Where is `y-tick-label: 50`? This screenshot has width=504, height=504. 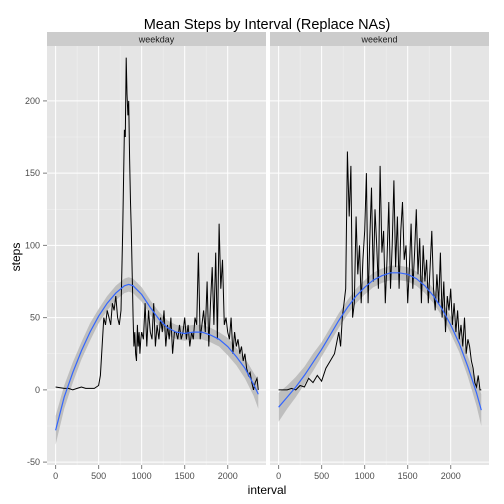 y-tick-label: 50 is located at coordinates (35, 318).